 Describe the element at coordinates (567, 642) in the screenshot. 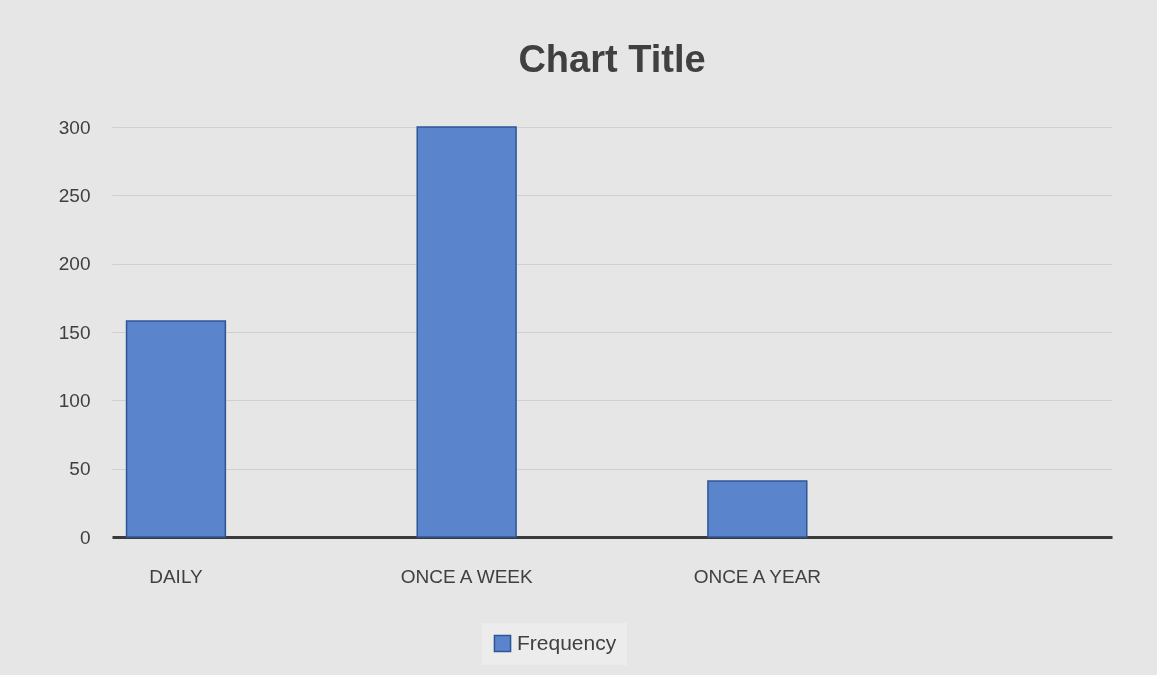

I see `legend-label: Frequency` at that location.